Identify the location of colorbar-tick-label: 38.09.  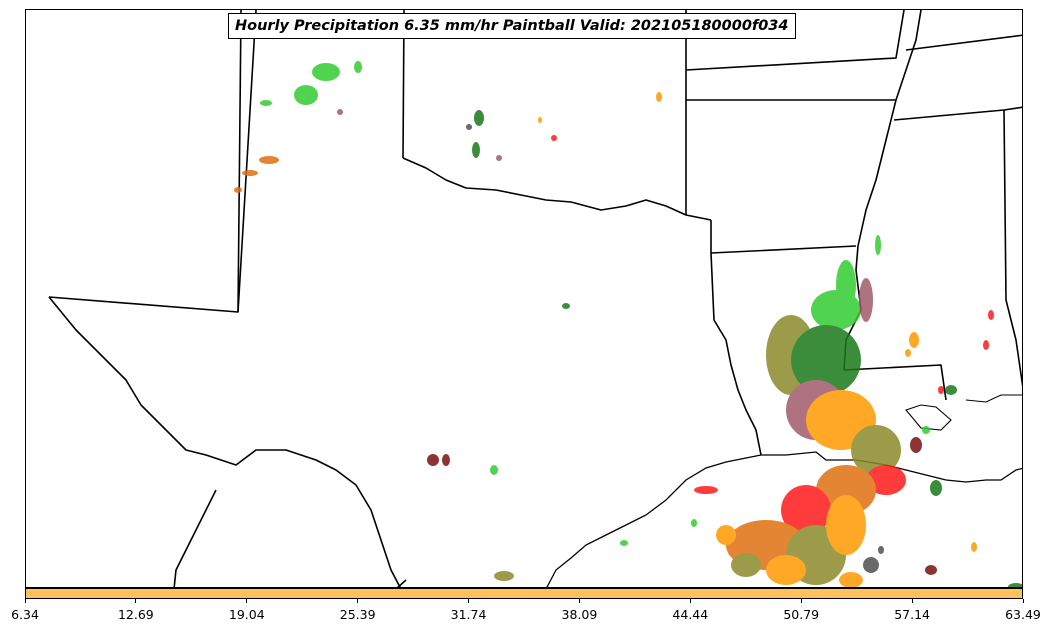
(579, 614).